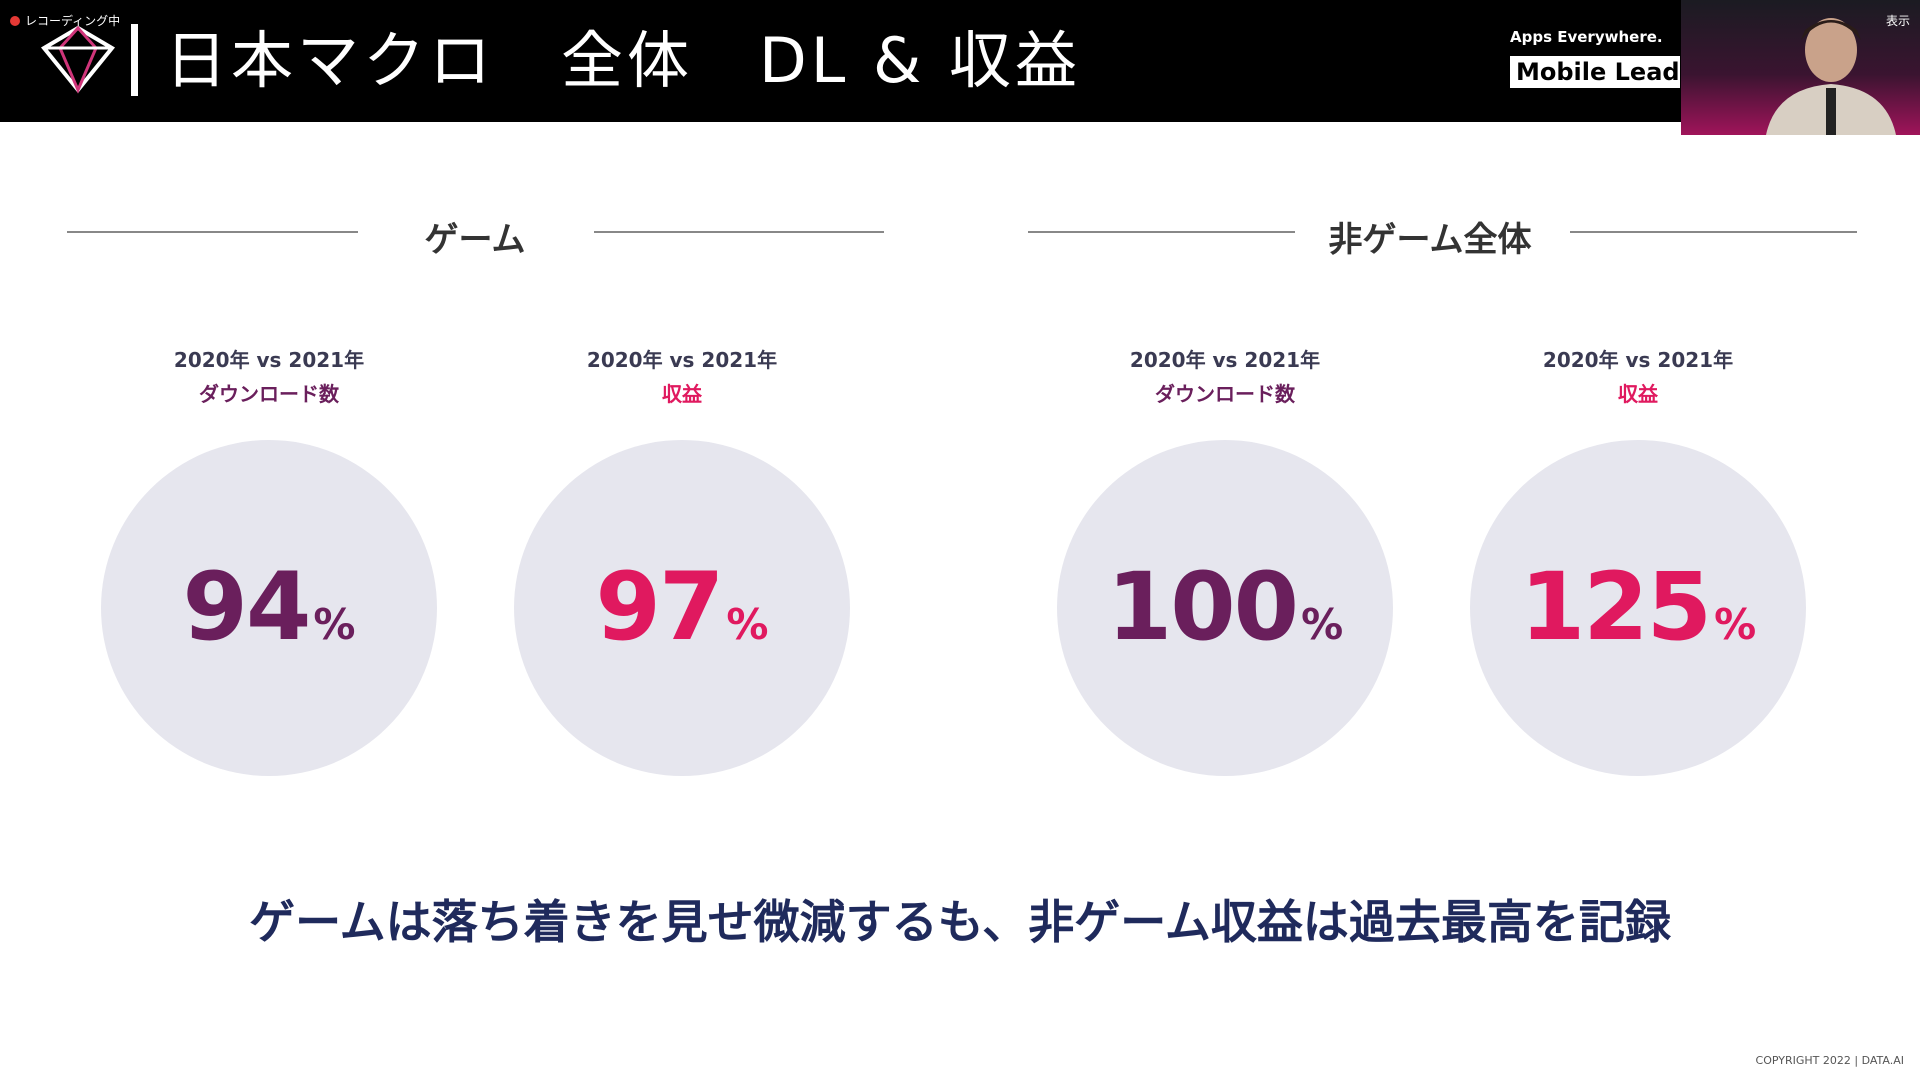 This screenshot has width=1920, height=1080. I want to click on stat-value: 100, so click(1202, 607).